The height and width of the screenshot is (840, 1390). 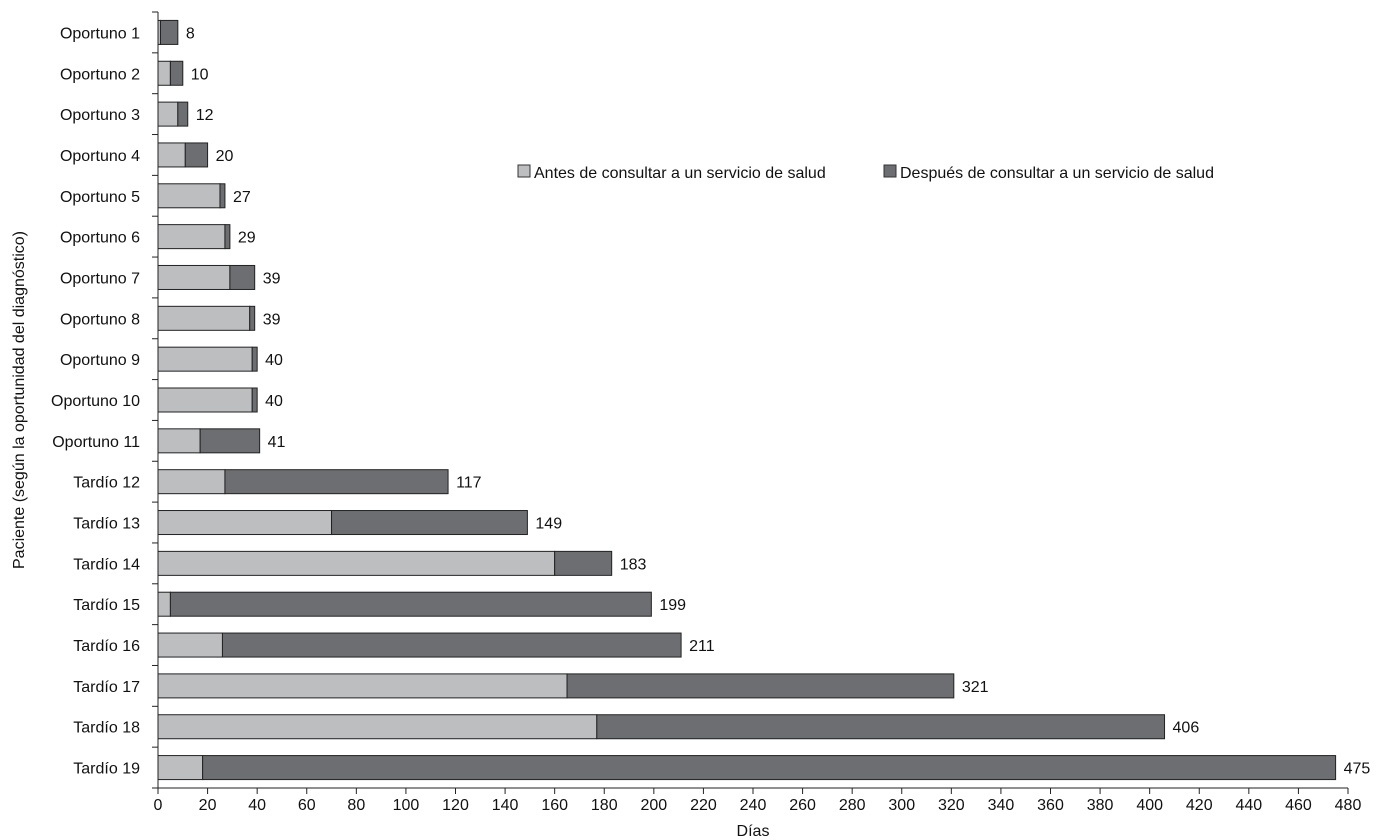 What do you see at coordinates (190, 33) in the screenshot?
I see `data-label: 8` at bounding box center [190, 33].